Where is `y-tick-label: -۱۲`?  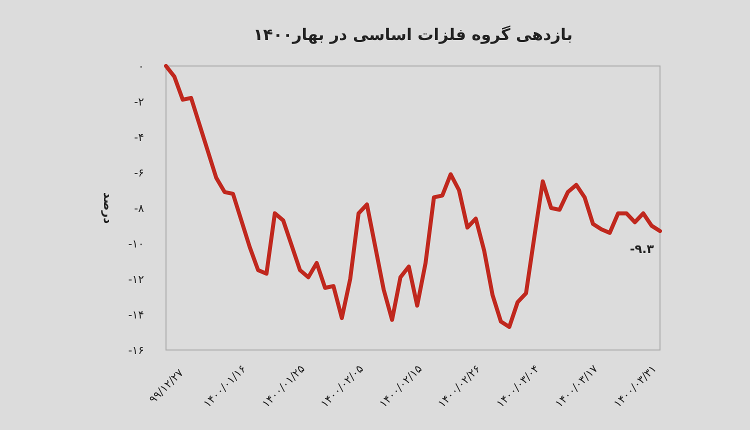
y-tick-label: -۱۲ is located at coordinates (136, 279).